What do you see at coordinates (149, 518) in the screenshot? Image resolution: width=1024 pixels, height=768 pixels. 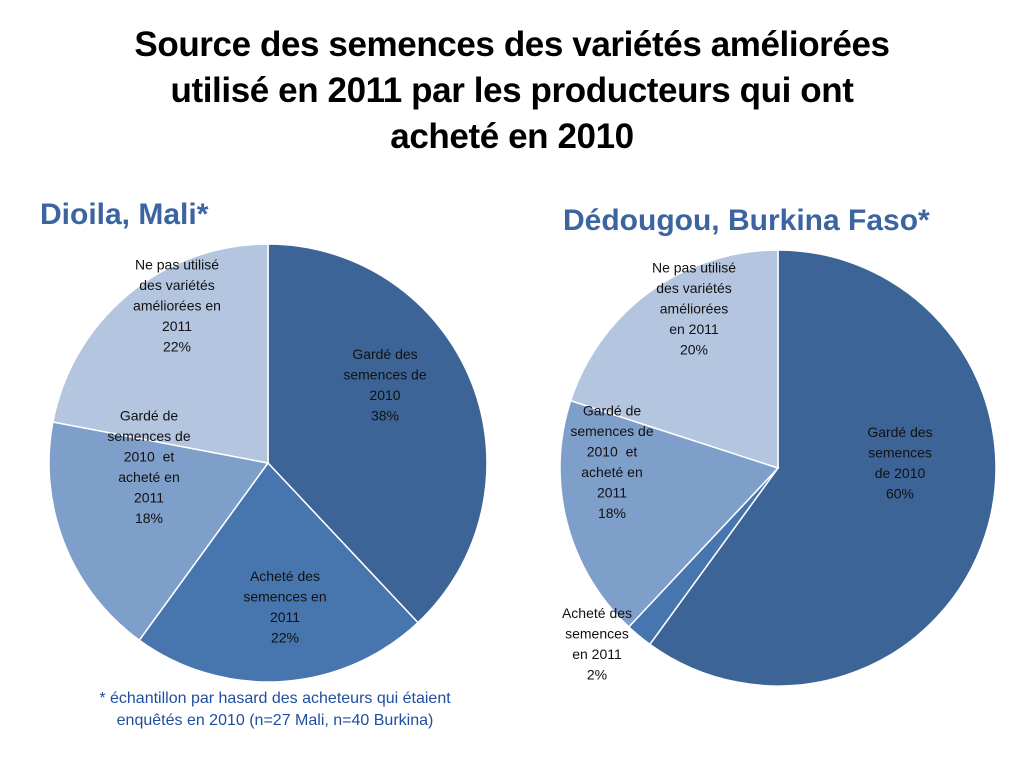 I see `pie-value-label-mali-2: 18%` at bounding box center [149, 518].